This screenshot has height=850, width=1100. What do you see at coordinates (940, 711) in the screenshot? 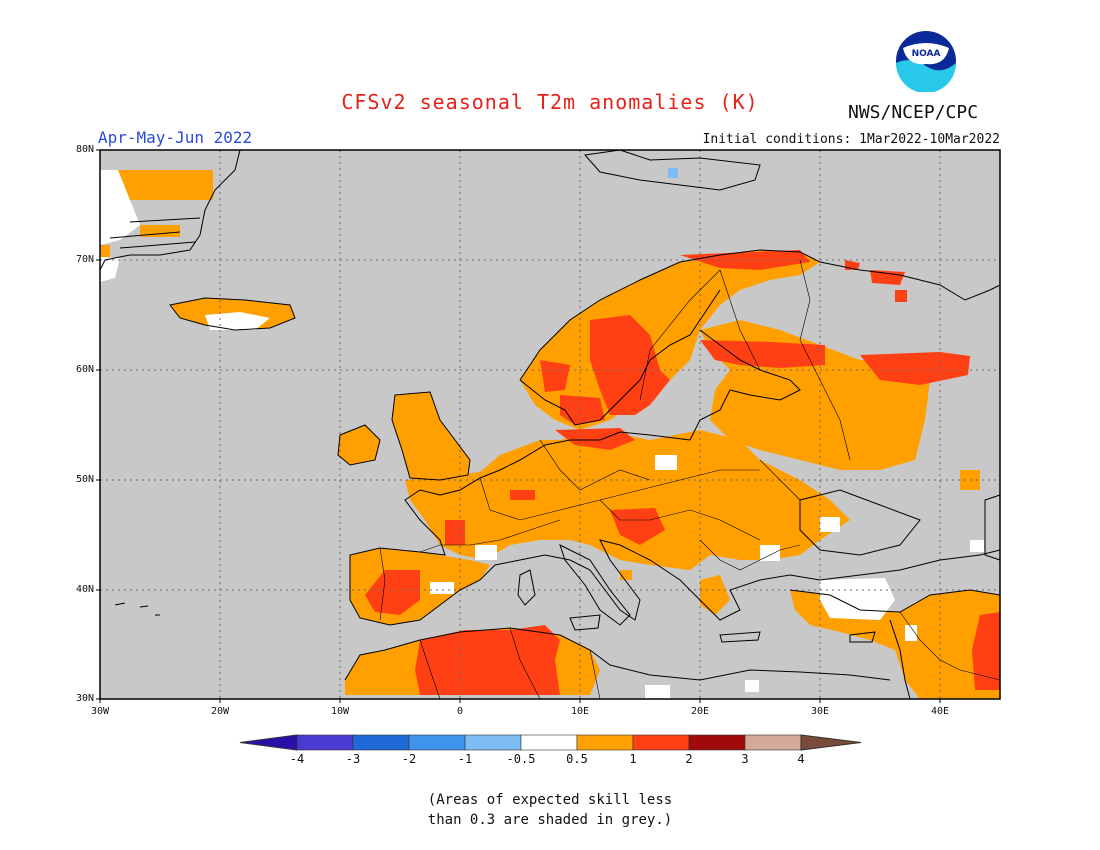
I see `lon-label-40e: 40E` at bounding box center [940, 711].